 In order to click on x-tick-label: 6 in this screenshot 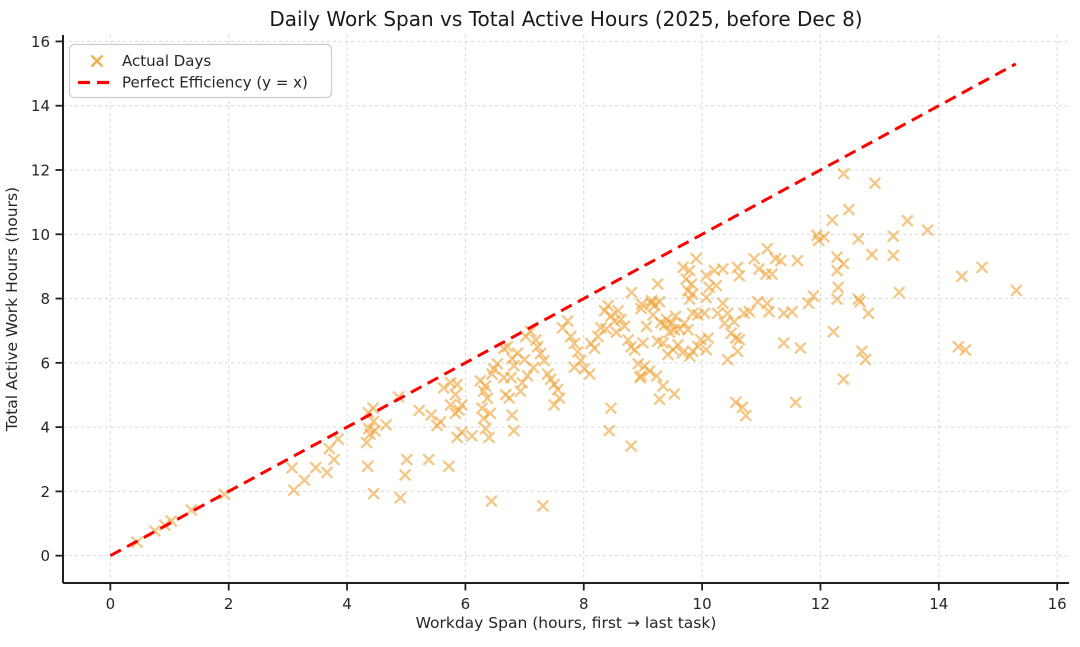, I will do `click(466, 604)`.